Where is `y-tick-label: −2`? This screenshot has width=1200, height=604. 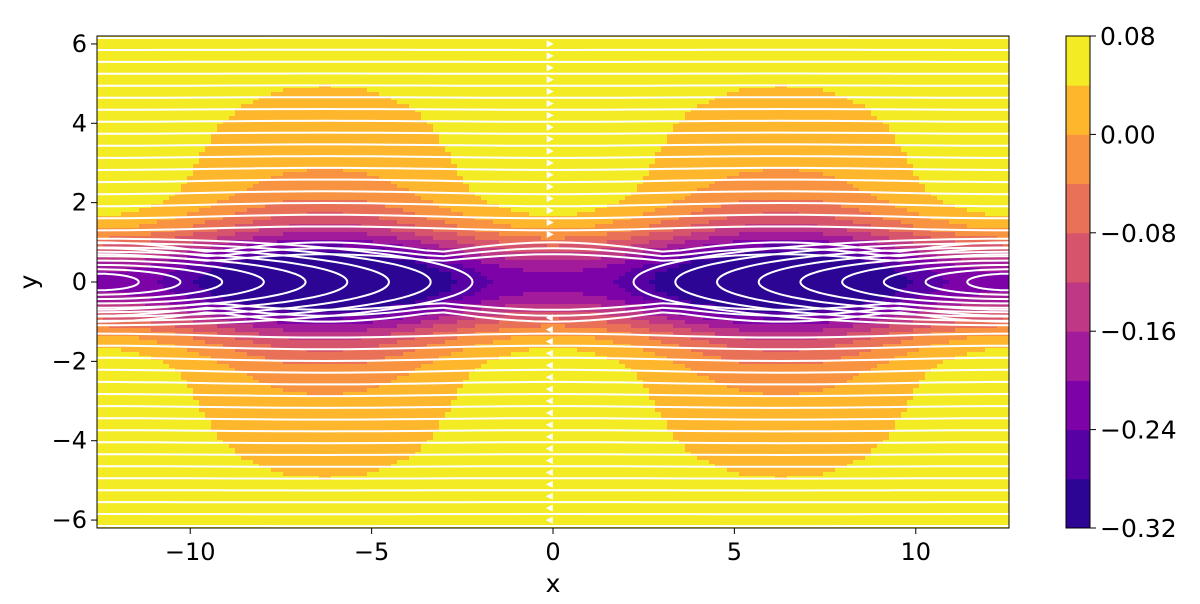 y-tick-label: −2 is located at coordinates (69, 361).